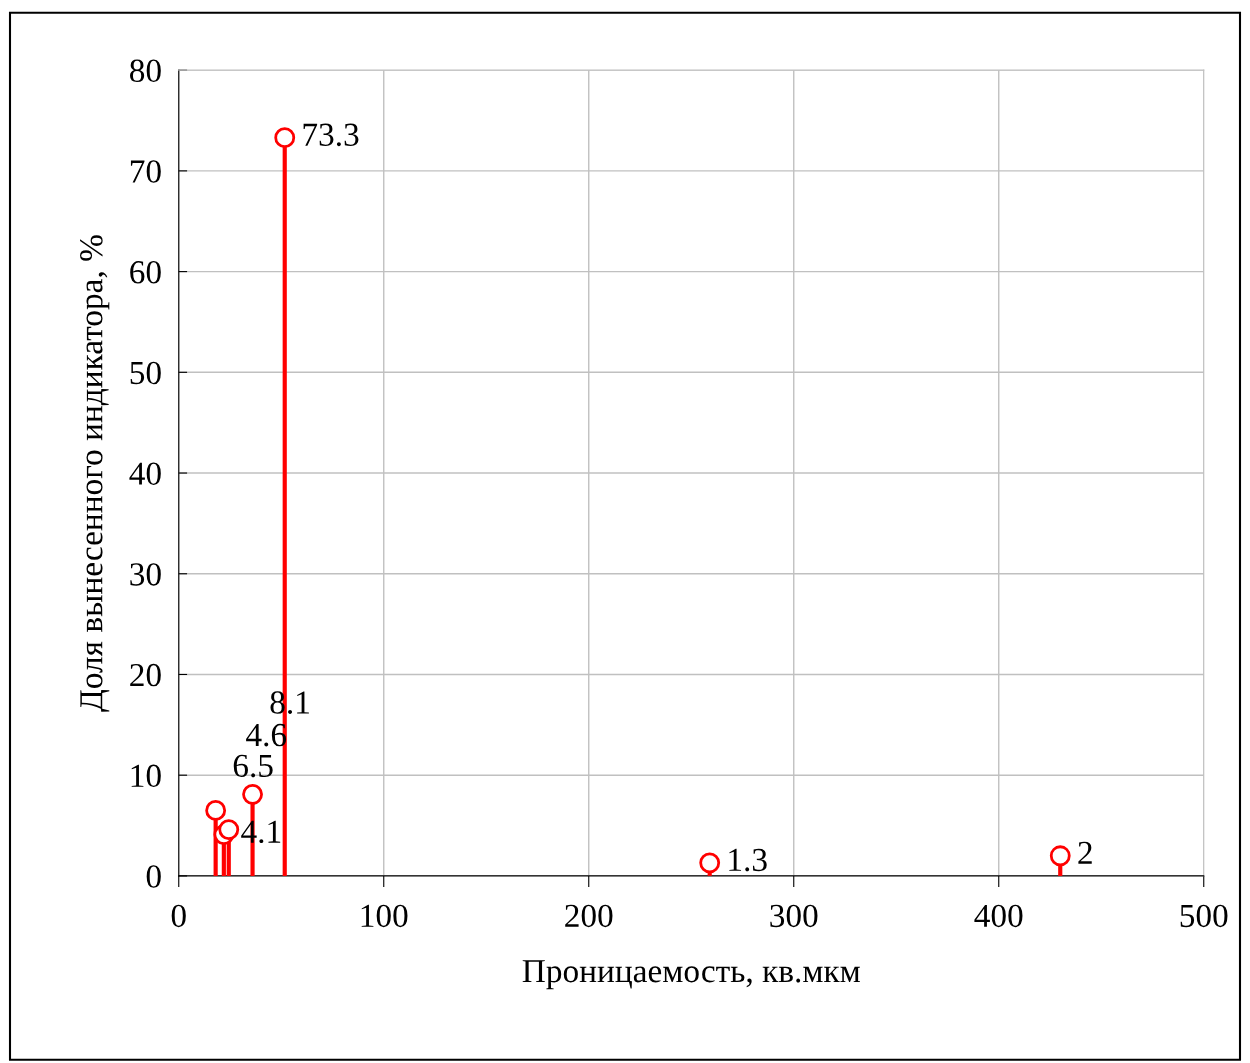 The height and width of the screenshot is (1063, 1250). I want to click on y-tick-label: 30, so click(145, 574).